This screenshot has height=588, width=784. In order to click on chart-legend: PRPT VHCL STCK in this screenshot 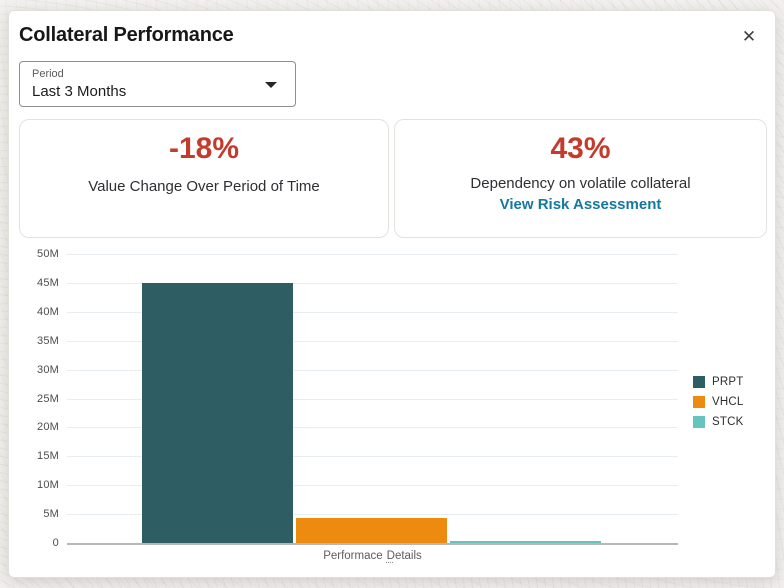, I will do `click(718, 402)`.